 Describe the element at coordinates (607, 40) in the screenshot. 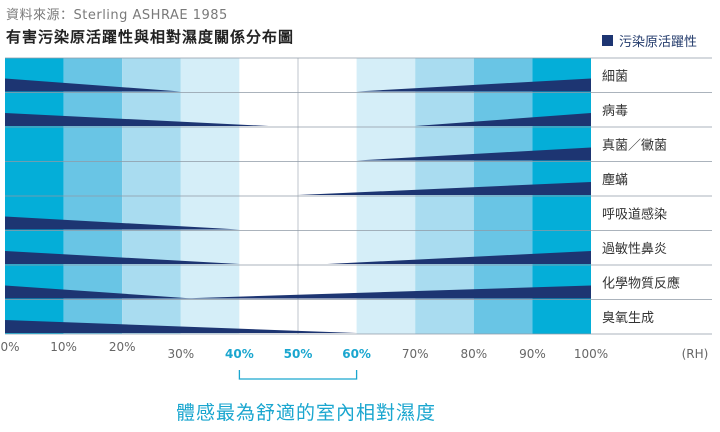

I see `legend-swatch` at that location.